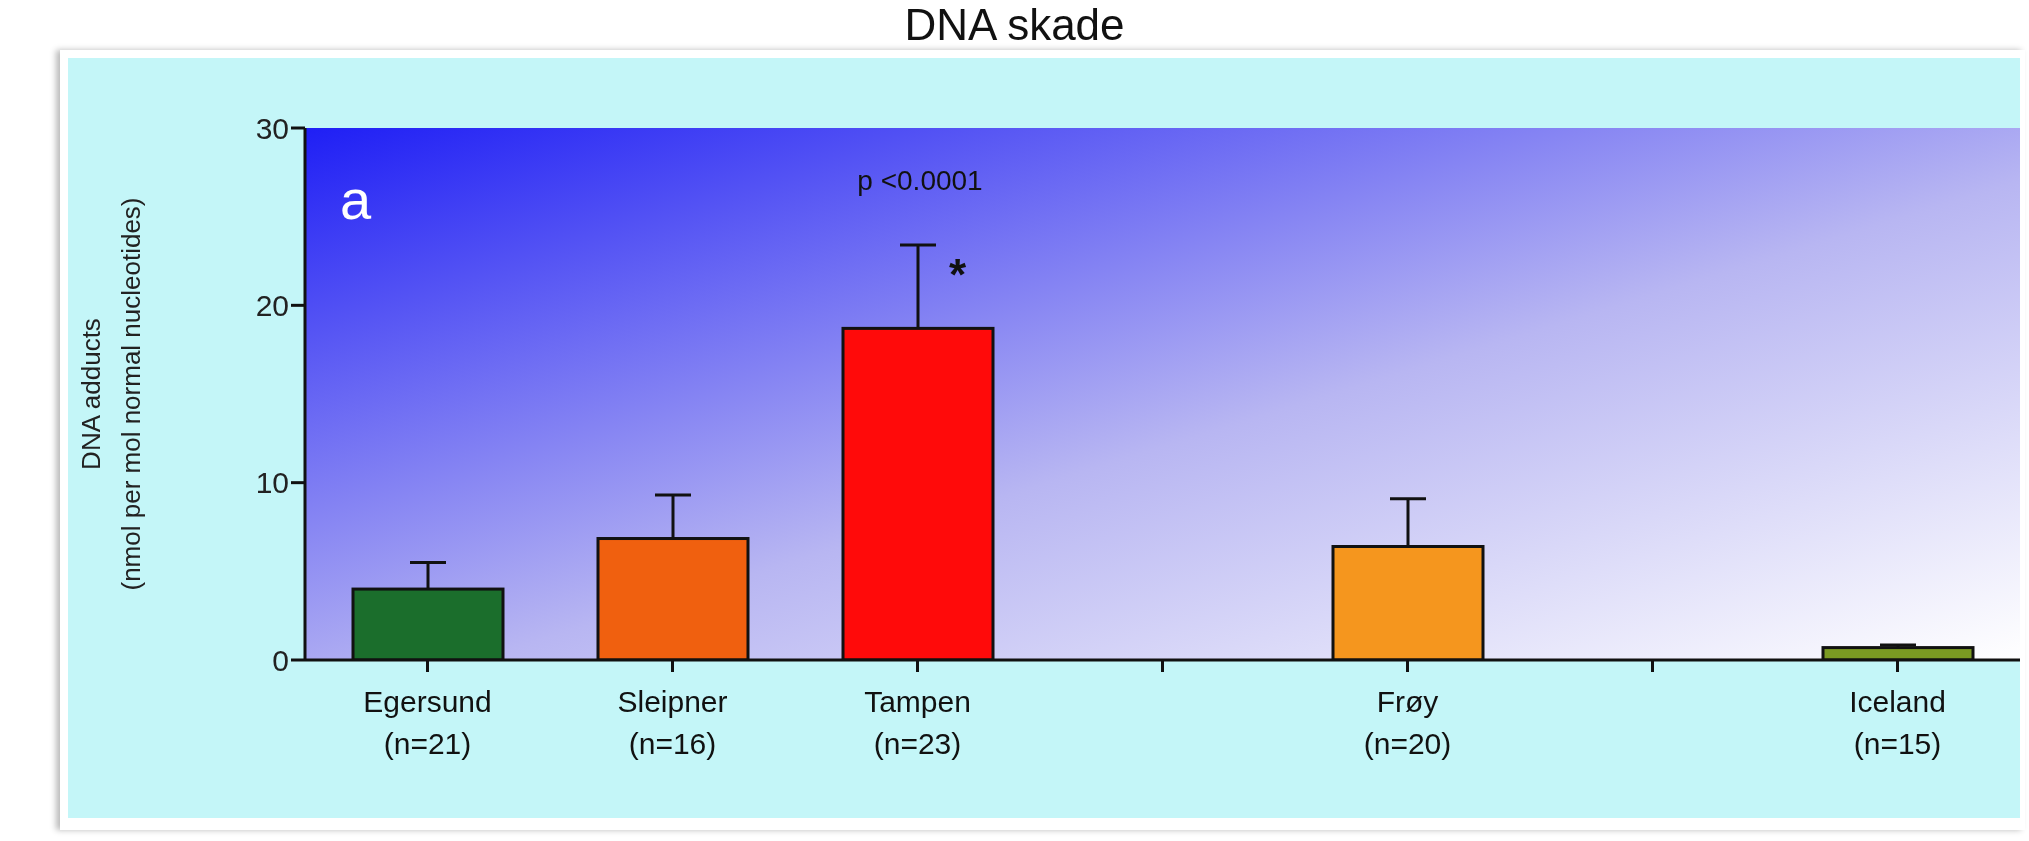  Describe the element at coordinates (1407, 722) in the screenshot. I see `x-tick-label: Frøy (n=20)` at that location.